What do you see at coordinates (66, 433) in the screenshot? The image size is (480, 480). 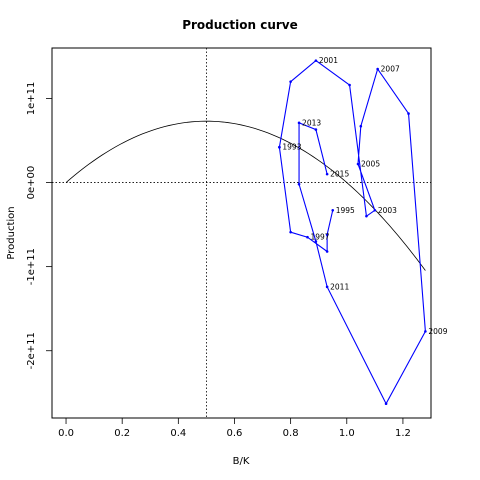 I see `x-tick-label: 0.0` at bounding box center [66, 433].